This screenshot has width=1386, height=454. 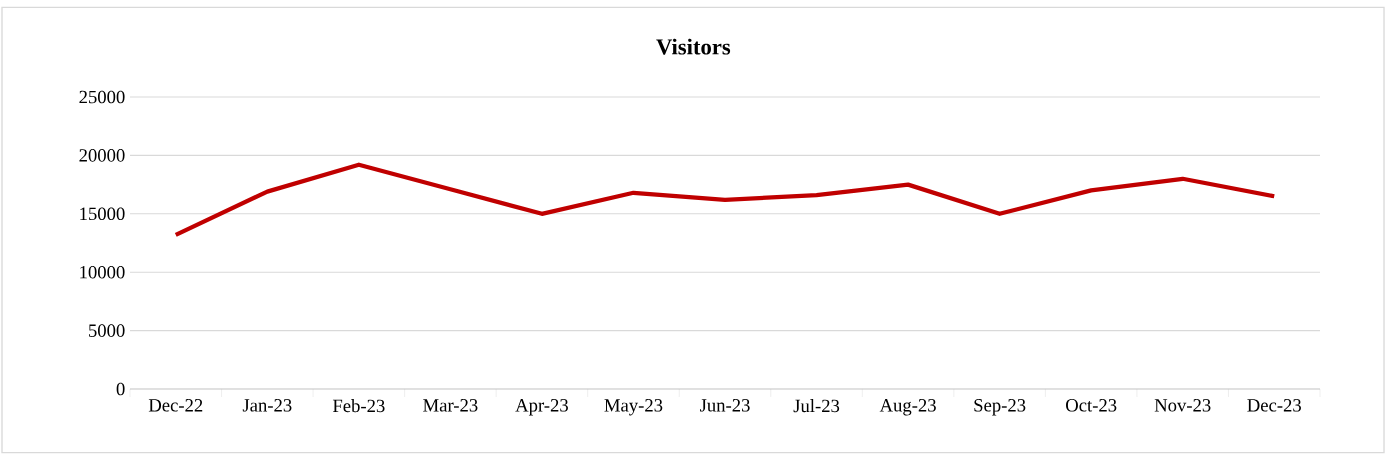 What do you see at coordinates (102, 155) in the screenshot?
I see `y-tick-label: 20000` at bounding box center [102, 155].